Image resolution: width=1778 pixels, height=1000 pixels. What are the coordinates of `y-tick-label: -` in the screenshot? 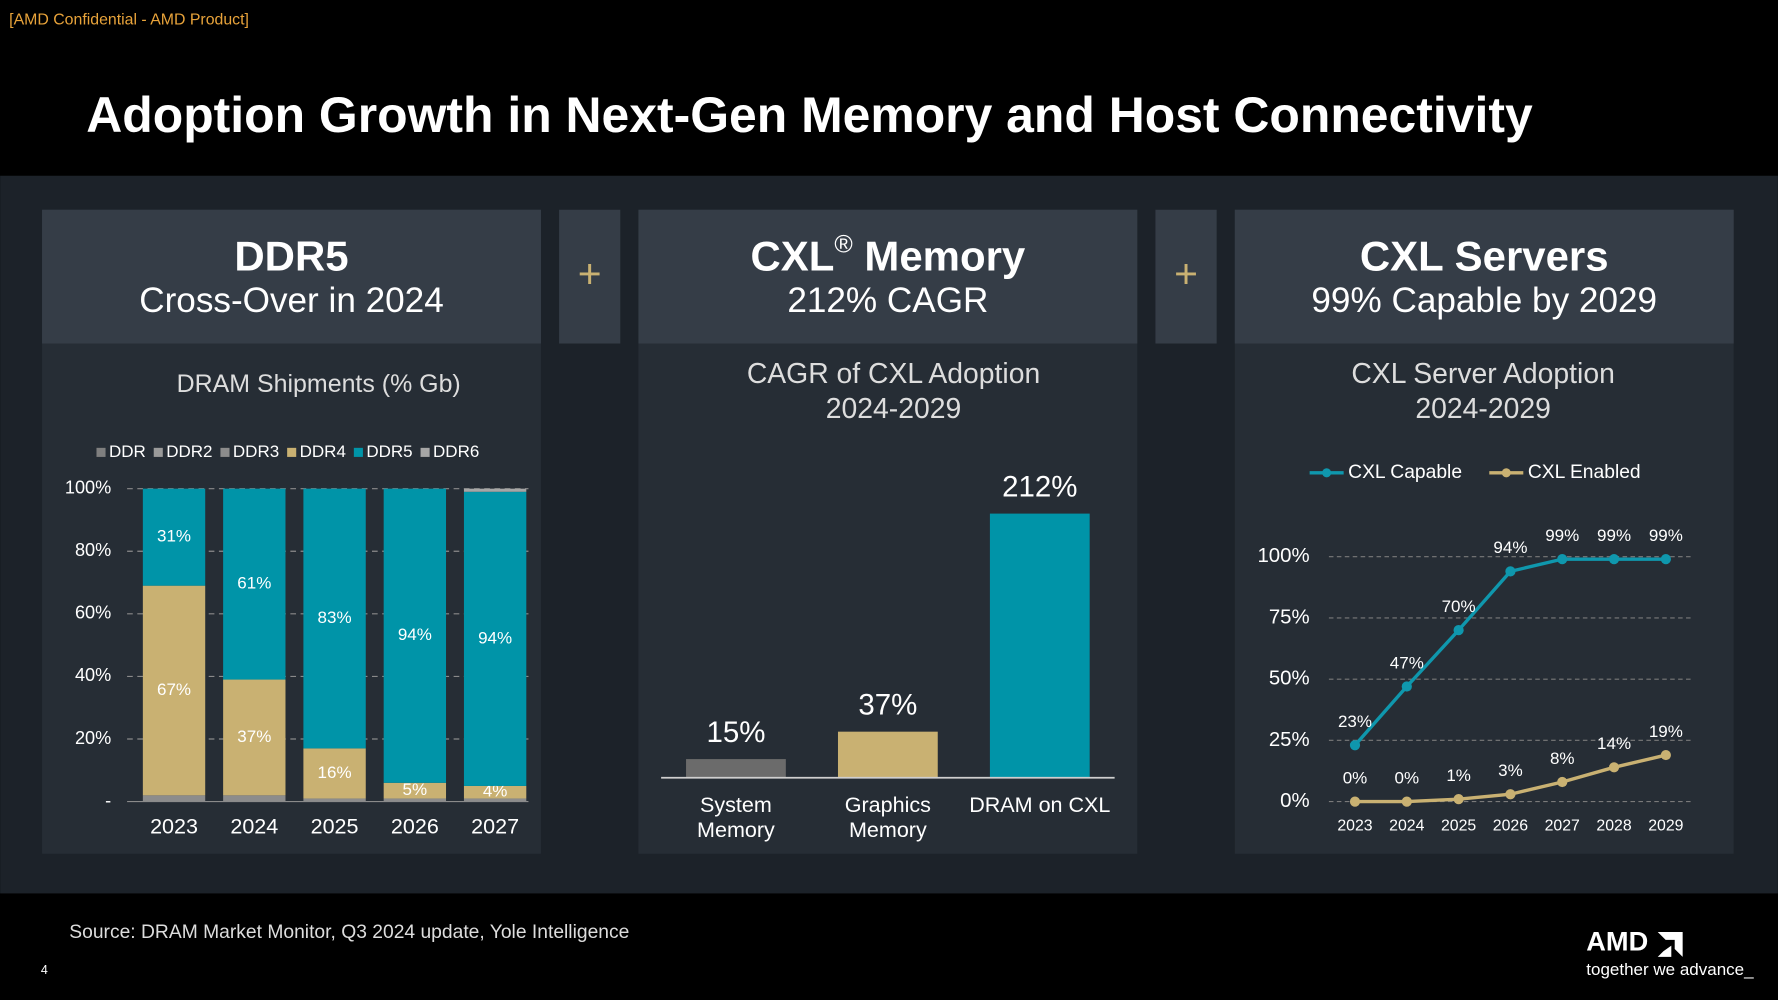 It's located at (108, 800).